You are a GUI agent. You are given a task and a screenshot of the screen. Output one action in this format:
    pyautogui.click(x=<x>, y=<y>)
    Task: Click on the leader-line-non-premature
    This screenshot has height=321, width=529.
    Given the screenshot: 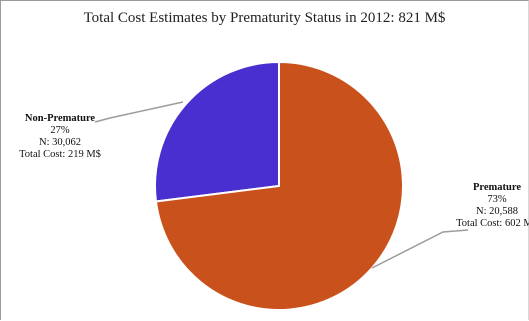 What is the action you would take?
    pyautogui.click(x=139, y=112)
    